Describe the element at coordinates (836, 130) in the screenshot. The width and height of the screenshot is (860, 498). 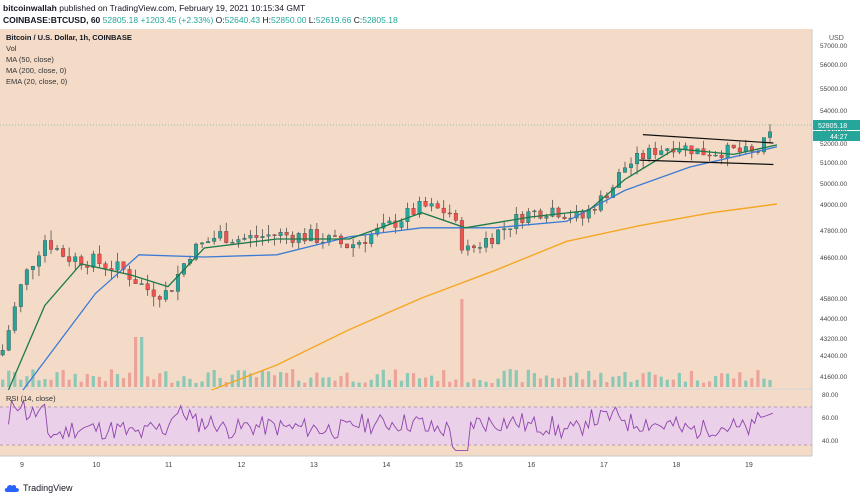
I see `price-tags: 52805.18 44:27` at that location.